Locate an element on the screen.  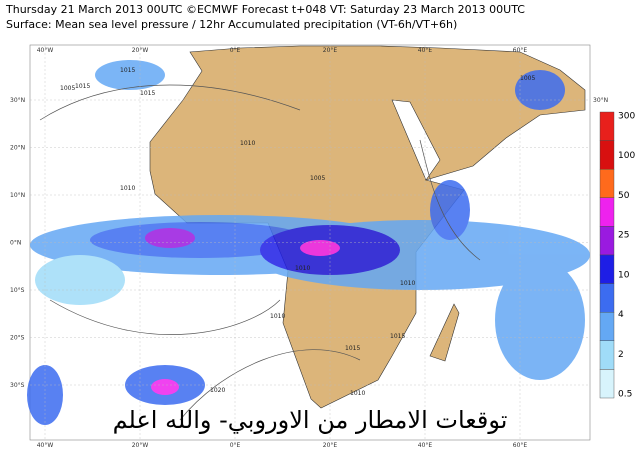
colorbar-label: 0.5 is located at coordinates (625, 395).